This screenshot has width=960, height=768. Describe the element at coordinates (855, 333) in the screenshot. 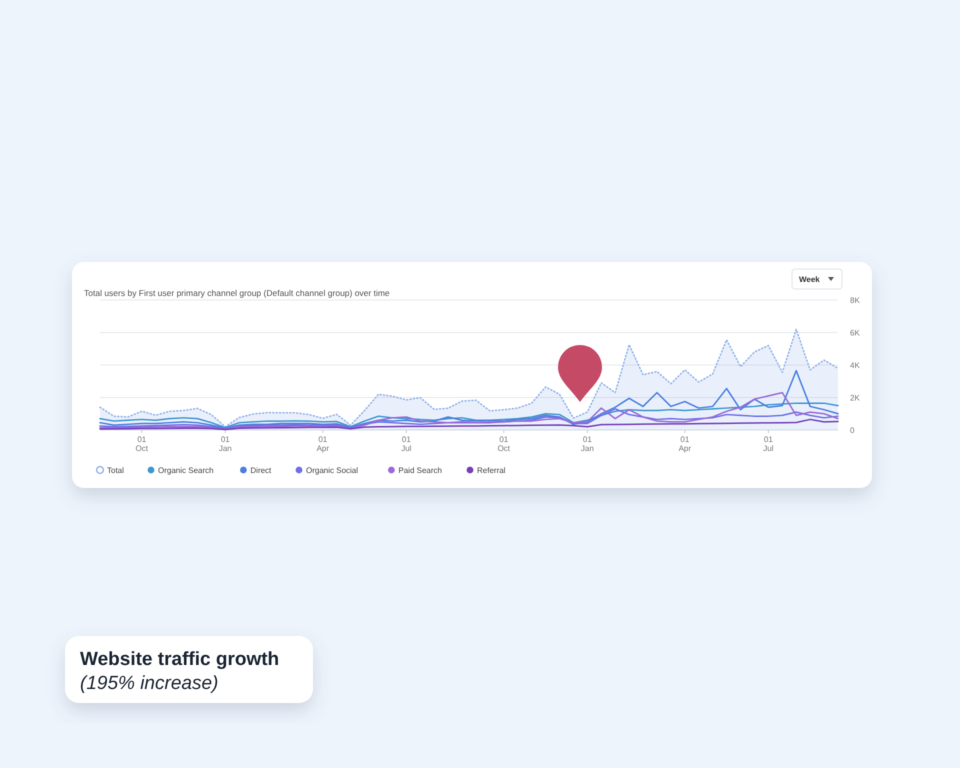

I see `y-tick-label: 6K` at that location.